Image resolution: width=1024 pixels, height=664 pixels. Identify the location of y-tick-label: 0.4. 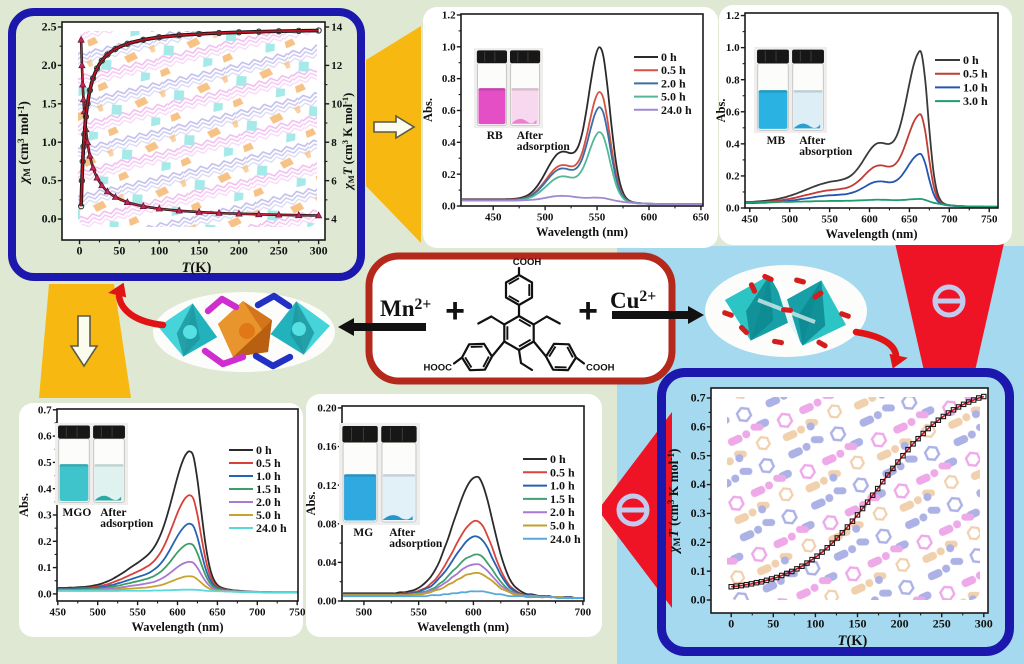
(449, 143).